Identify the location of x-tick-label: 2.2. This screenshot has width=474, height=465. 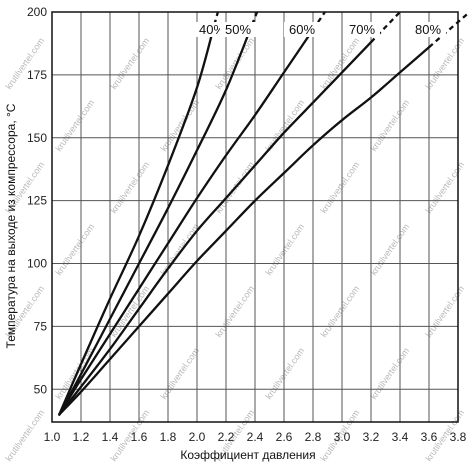
(226, 437).